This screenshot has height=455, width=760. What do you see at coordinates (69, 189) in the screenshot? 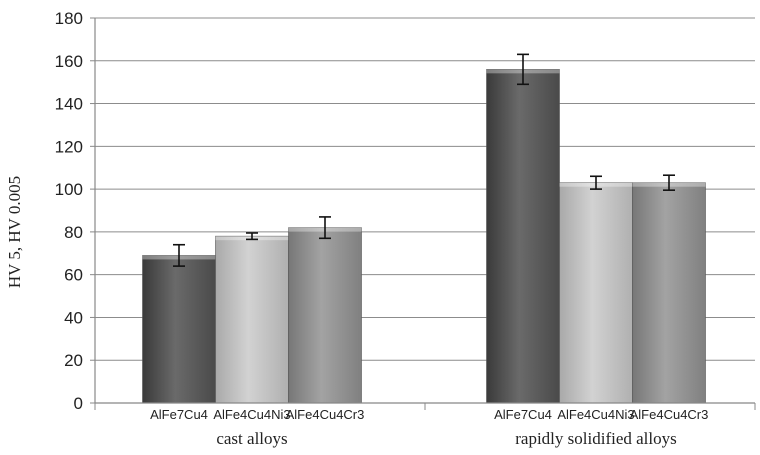
I see `y-tick-label: 100` at bounding box center [69, 189].